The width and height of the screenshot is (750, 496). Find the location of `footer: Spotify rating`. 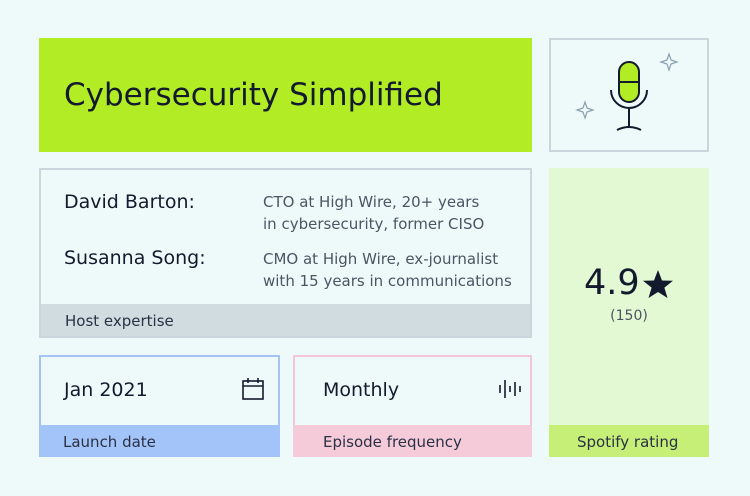

footer: Spotify rating is located at coordinates (629, 441).